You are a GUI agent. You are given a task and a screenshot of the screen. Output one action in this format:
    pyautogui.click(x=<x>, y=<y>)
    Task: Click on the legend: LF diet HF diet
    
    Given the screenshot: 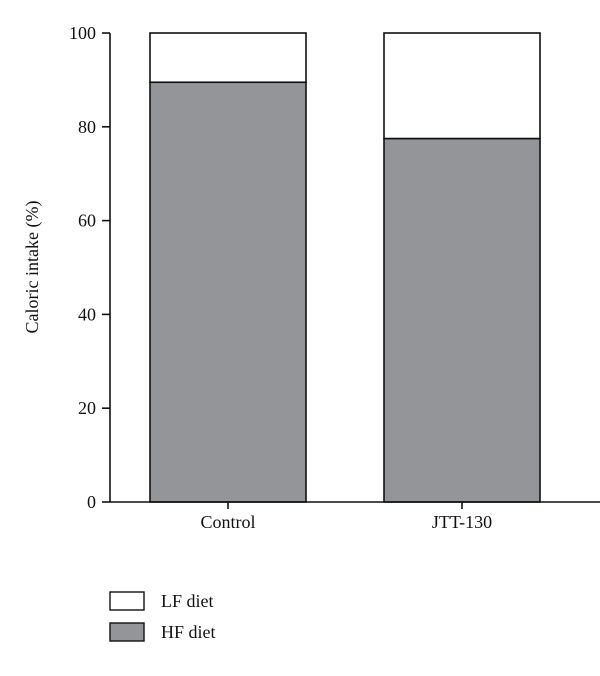 What is the action you would take?
    pyautogui.click(x=162, y=616)
    